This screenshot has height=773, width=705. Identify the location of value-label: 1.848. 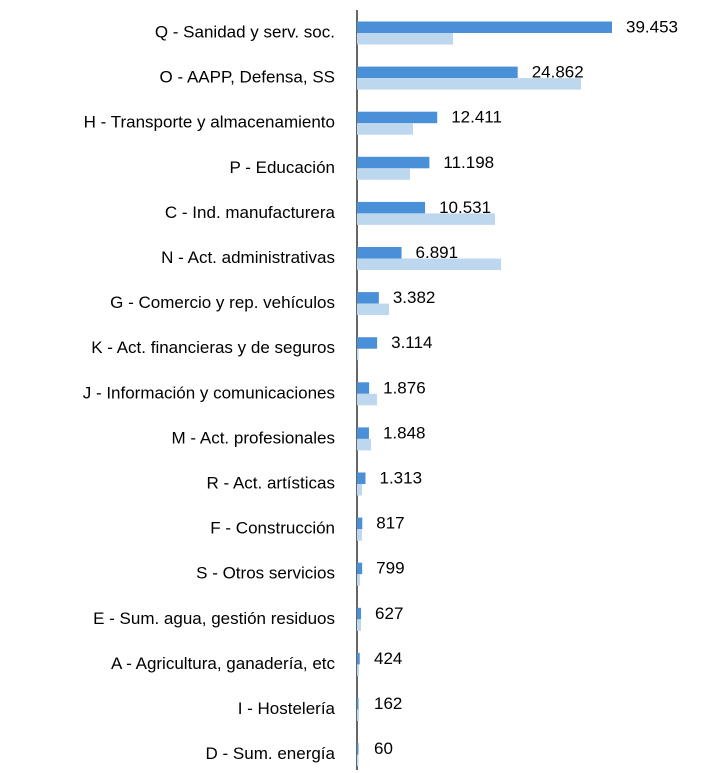
(404, 432).